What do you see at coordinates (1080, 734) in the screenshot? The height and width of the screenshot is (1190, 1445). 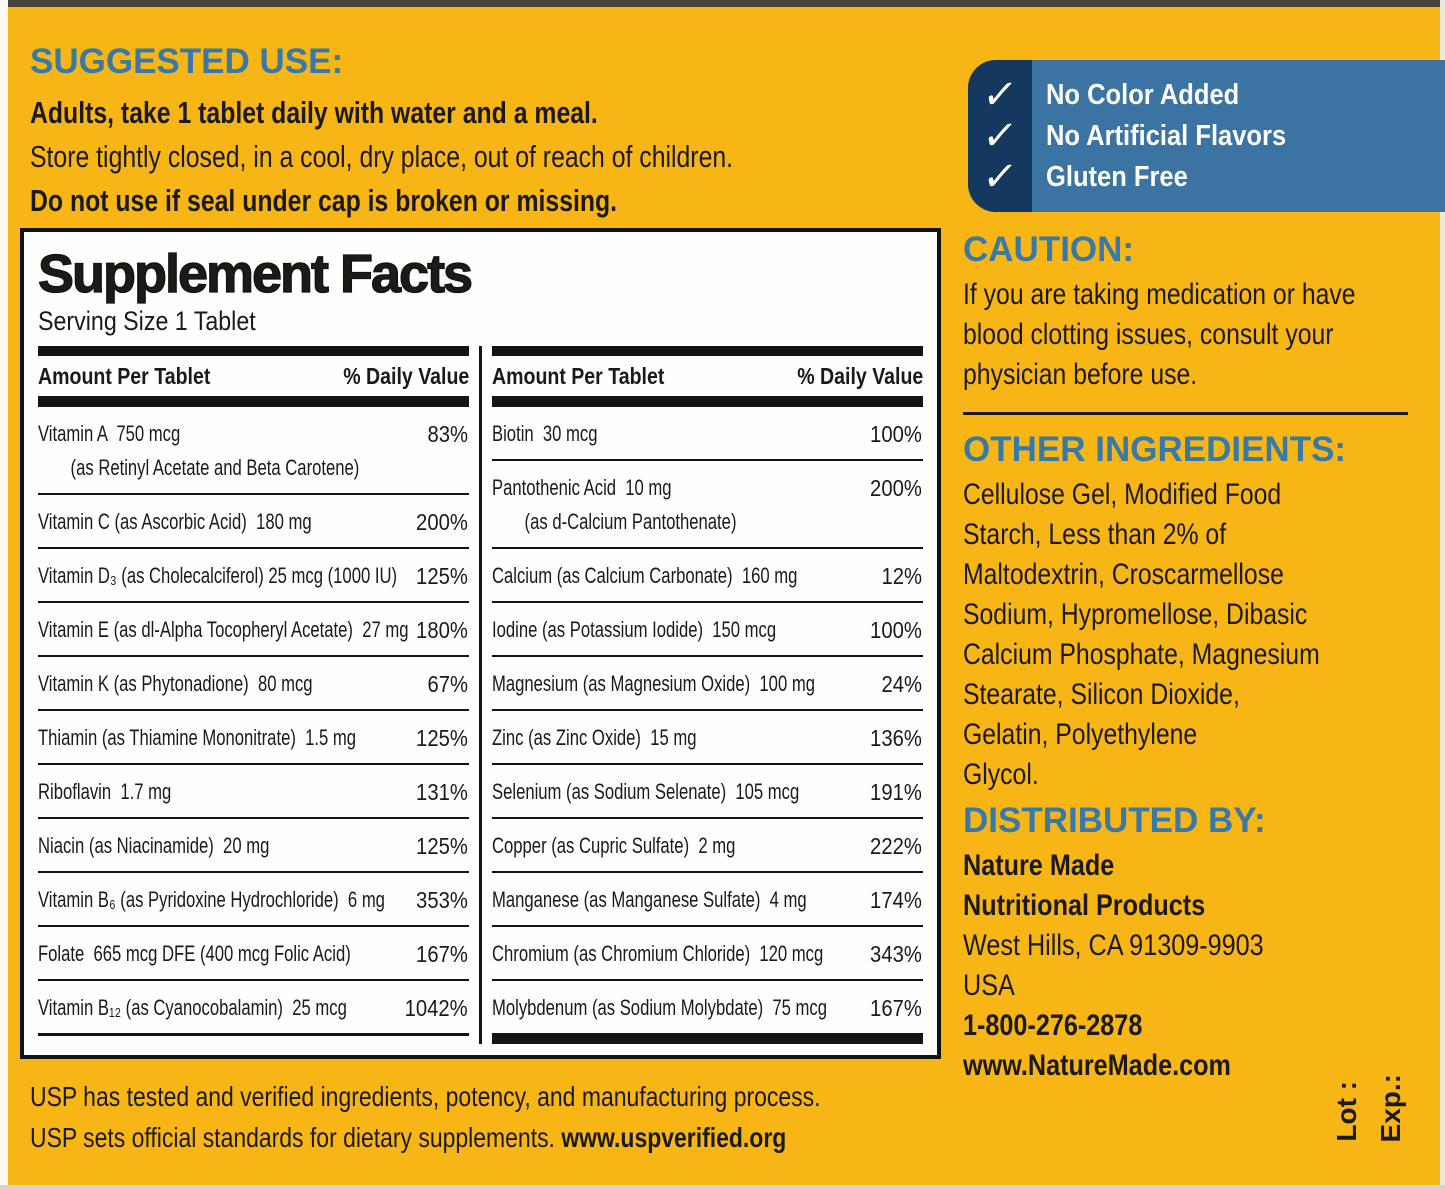 I see `ingredients-line: Gelatin, Polyethylene` at bounding box center [1080, 734].